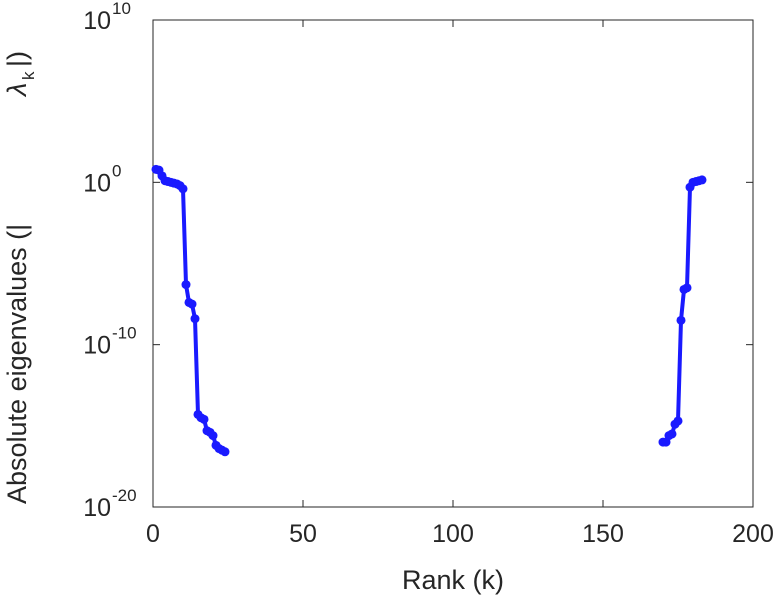 The image size is (783, 600). I want to click on y-axis-label-symbol: λ, so click(17, 90).